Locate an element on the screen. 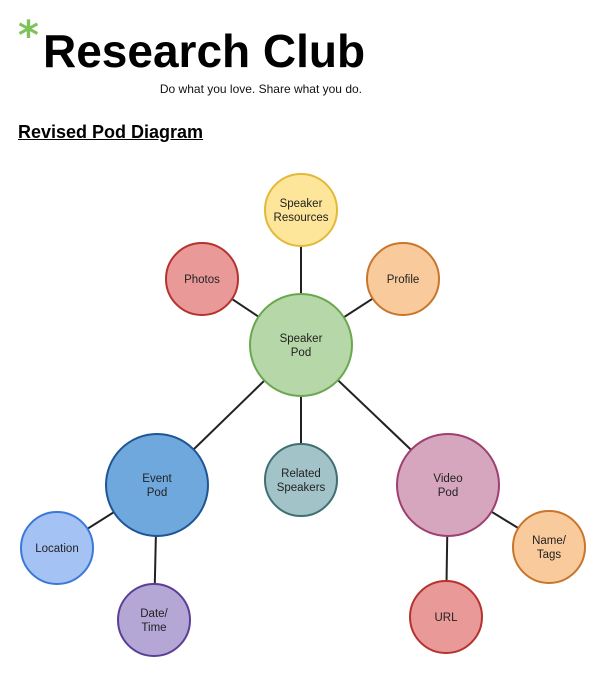 The height and width of the screenshot is (685, 610). node-date-time-circle is located at coordinates (154, 620).